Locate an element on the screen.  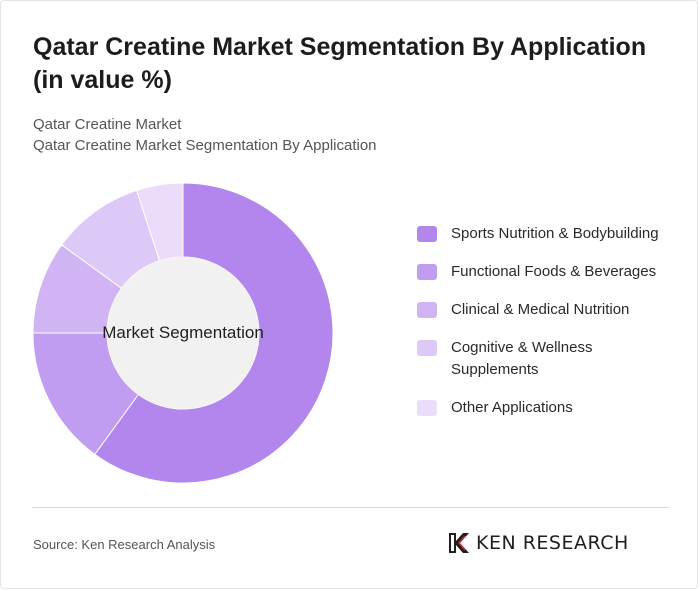
legend-label: Other Applications is located at coordinates (512, 407).